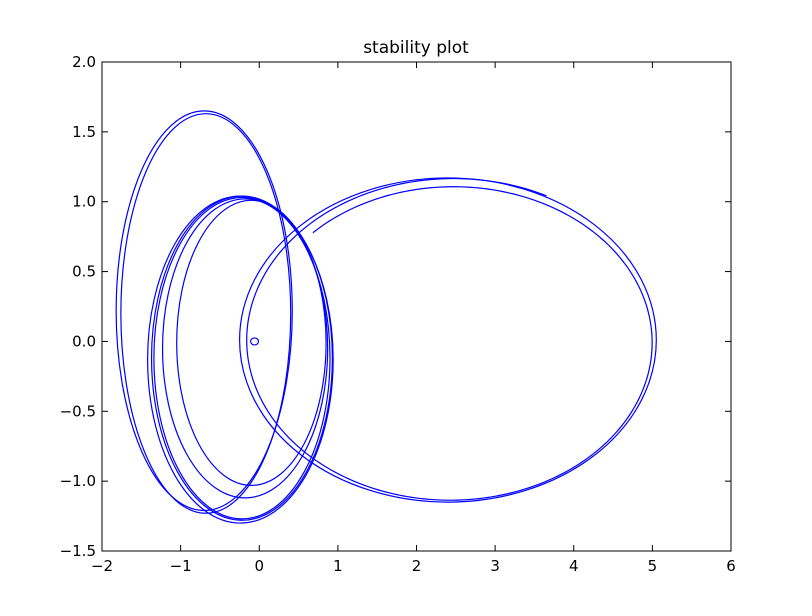 This screenshot has height=616, width=812. What do you see at coordinates (574, 566) in the screenshot?
I see `x-tick-label-6: 4` at bounding box center [574, 566].